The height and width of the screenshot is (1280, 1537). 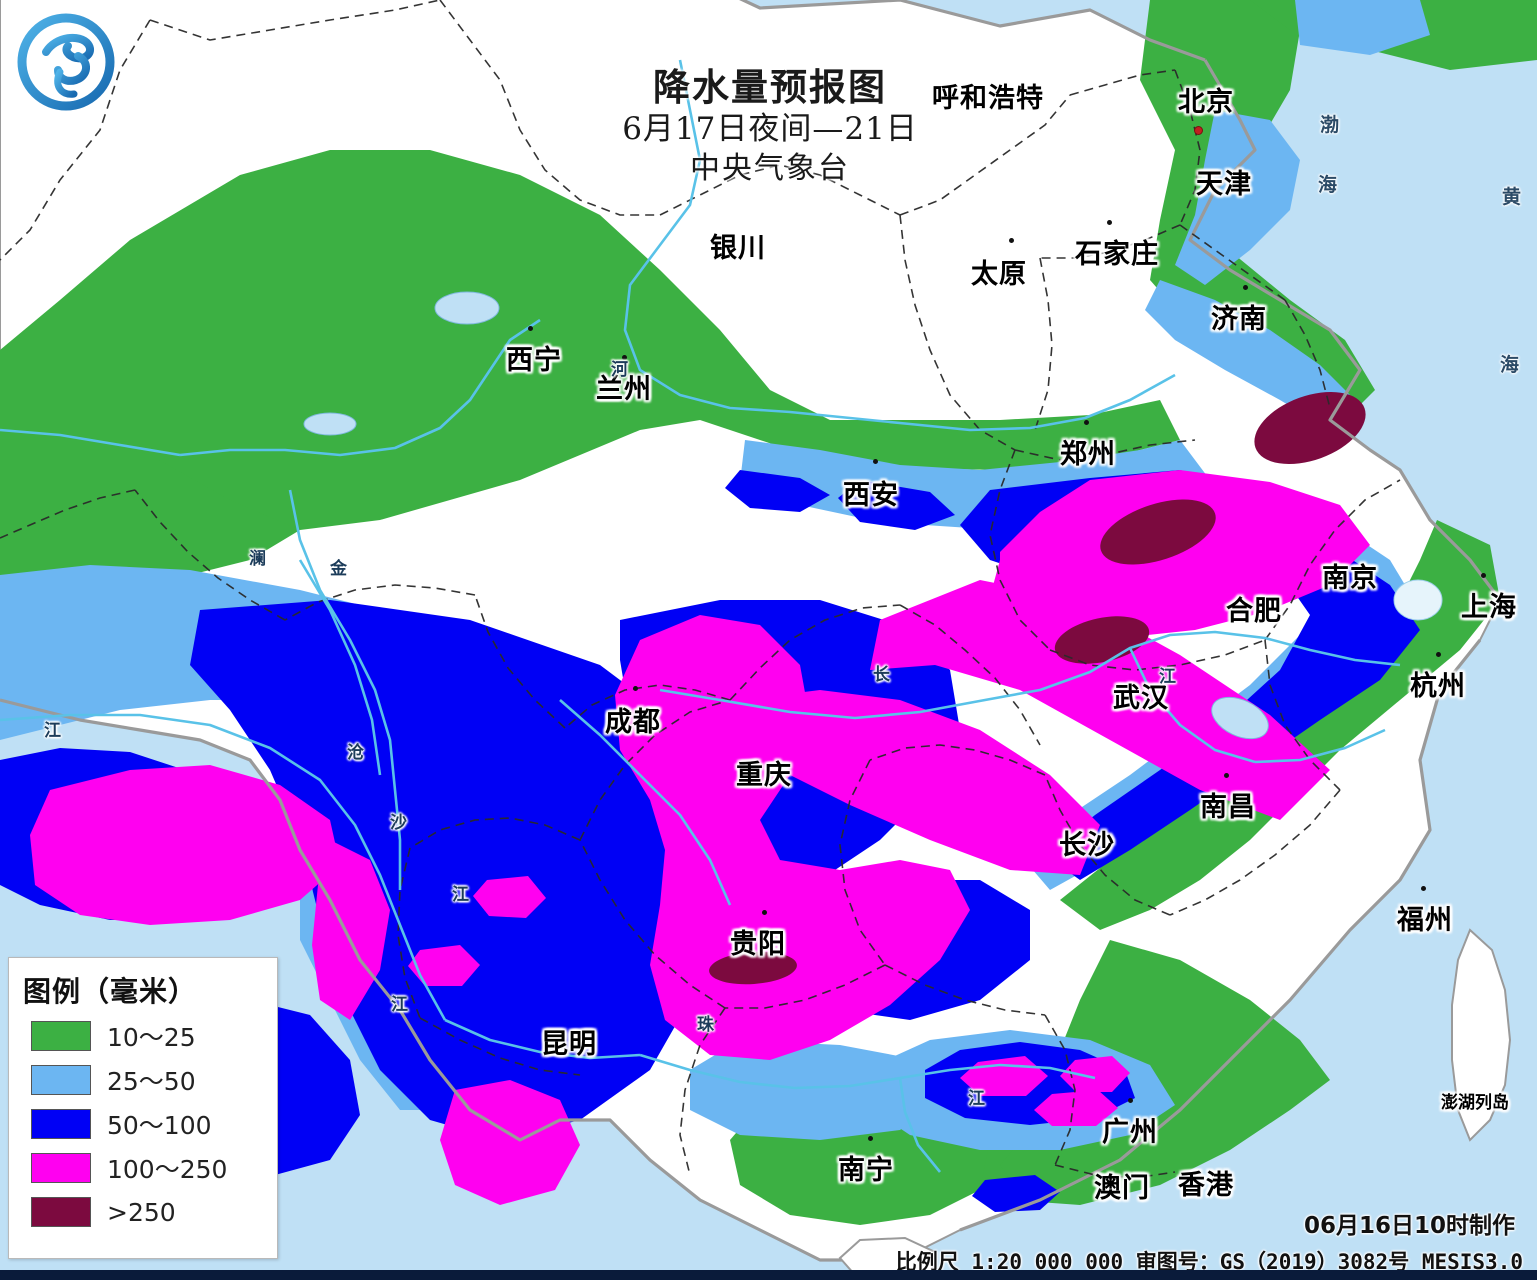 I want to click on river-label: 长, so click(x=881, y=675).